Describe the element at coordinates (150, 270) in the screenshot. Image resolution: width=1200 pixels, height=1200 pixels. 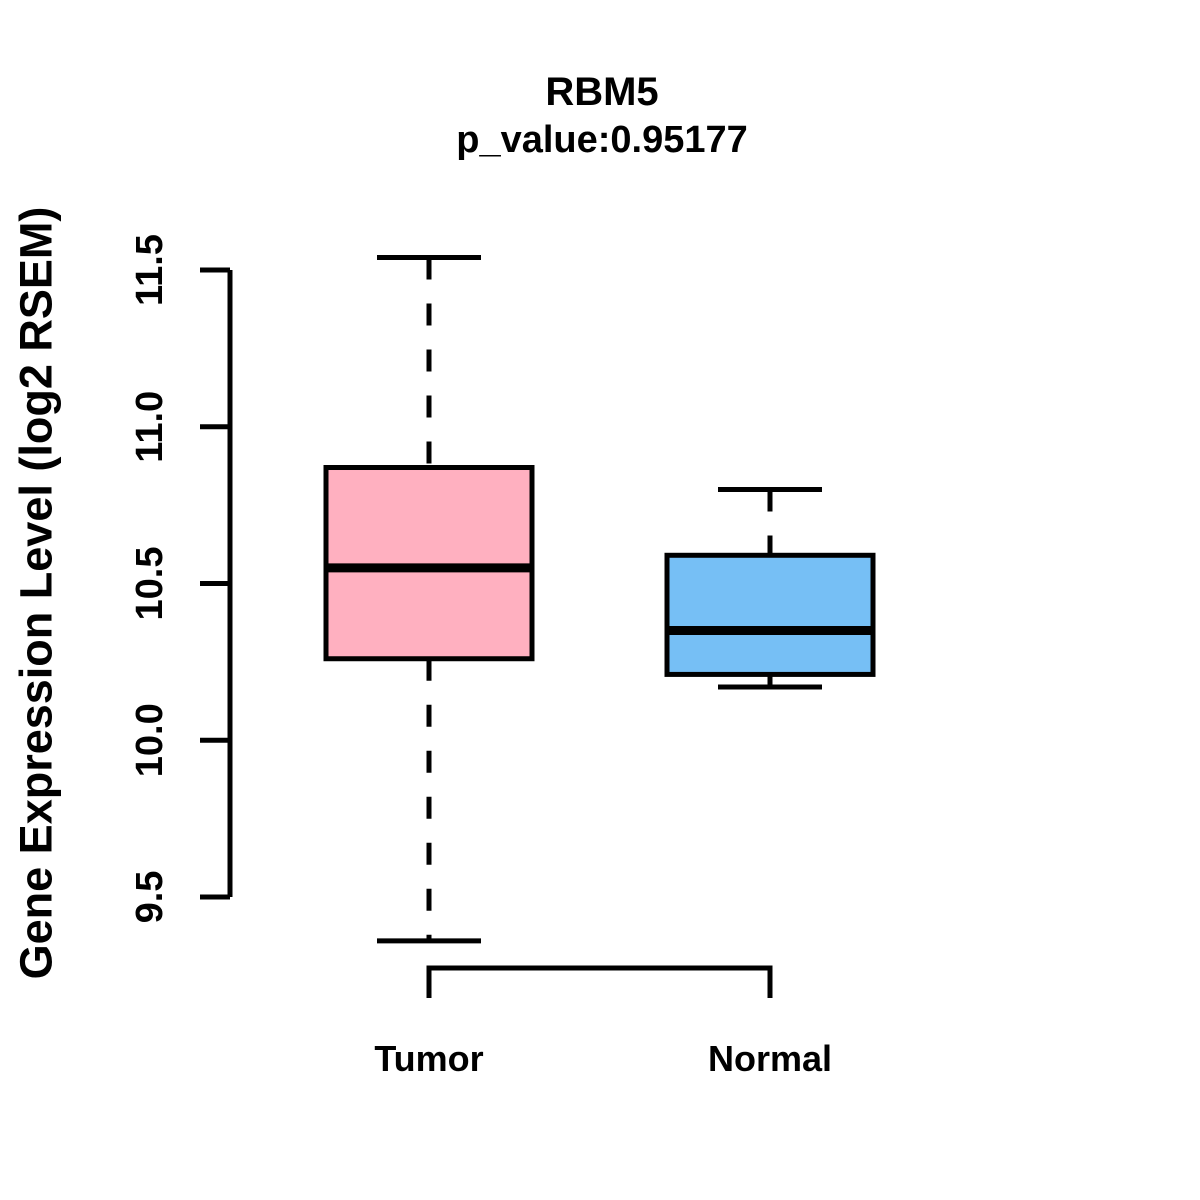
I see `y-tick-label: 11.5` at that location.